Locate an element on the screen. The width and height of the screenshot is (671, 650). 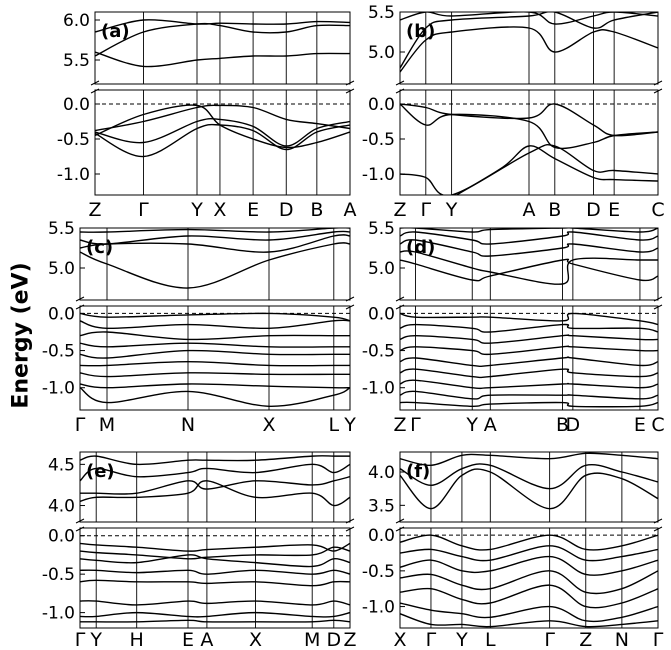
panel-c-ytick-label: -0.5 is located at coordinates (58, 352).